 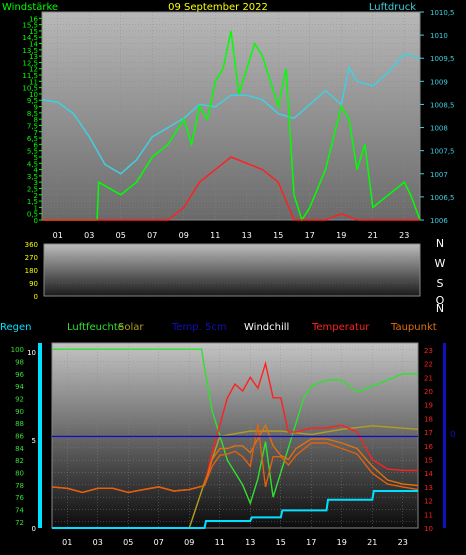 I want to click on weather-chart-x-ticks: 01 03 05 07 09 11 13 15 17 19 21 23, so click(x=235, y=542).